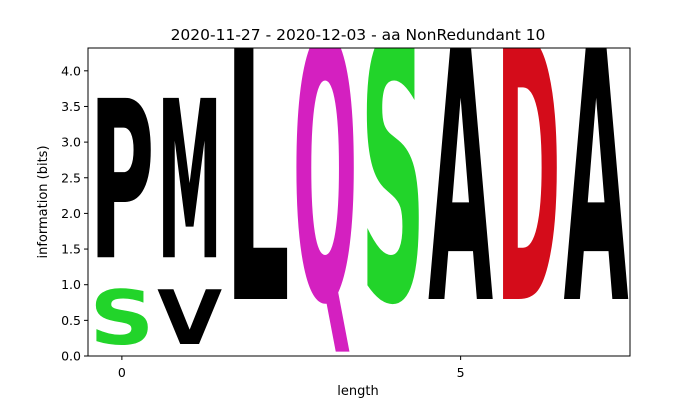 This screenshot has width=700, height=400. I want to click on y-axis-label: information (bits), so click(43, 201).